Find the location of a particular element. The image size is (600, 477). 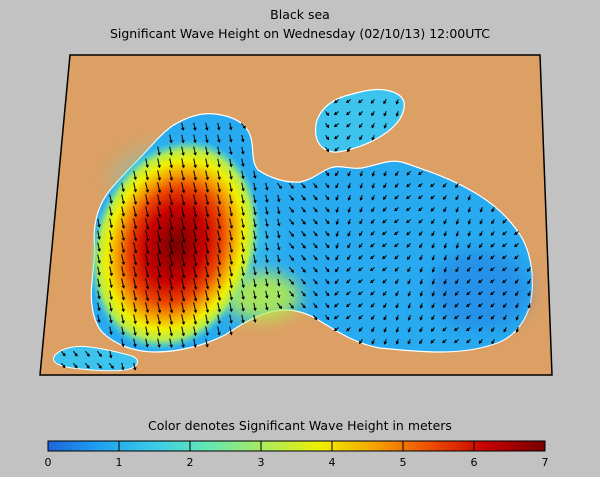

map-title: Black sea is located at coordinates (300, 14).